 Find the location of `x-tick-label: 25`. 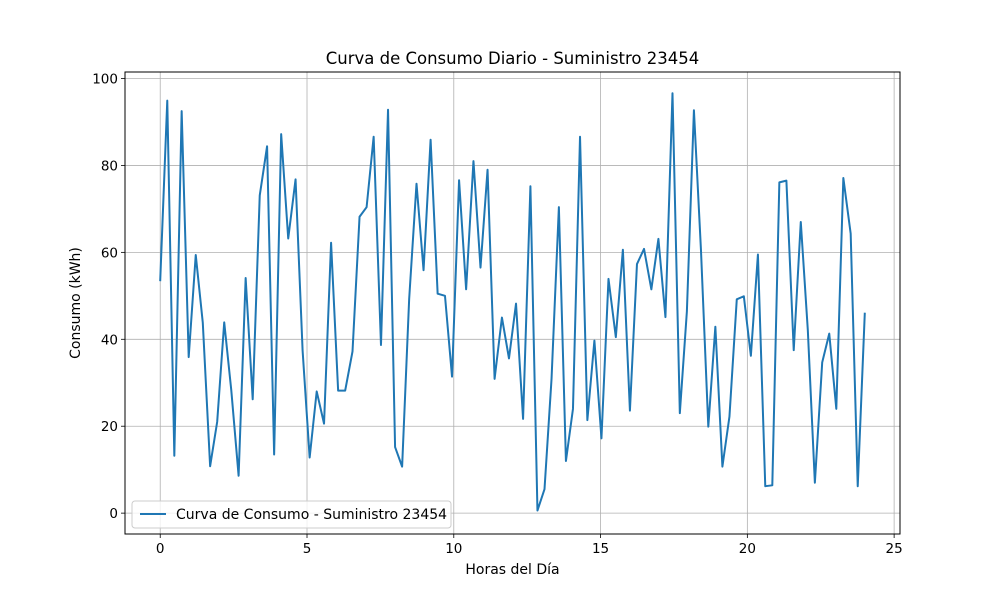

x-tick-label: 25 is located at coordinates (894, 549).